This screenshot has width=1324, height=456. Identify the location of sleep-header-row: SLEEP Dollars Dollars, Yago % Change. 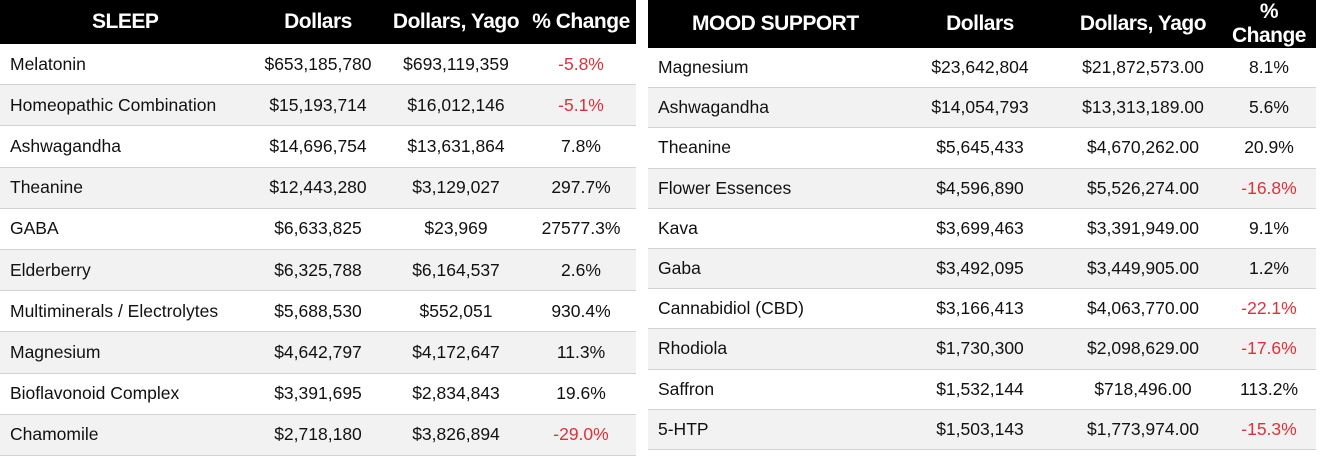
(318, 22).